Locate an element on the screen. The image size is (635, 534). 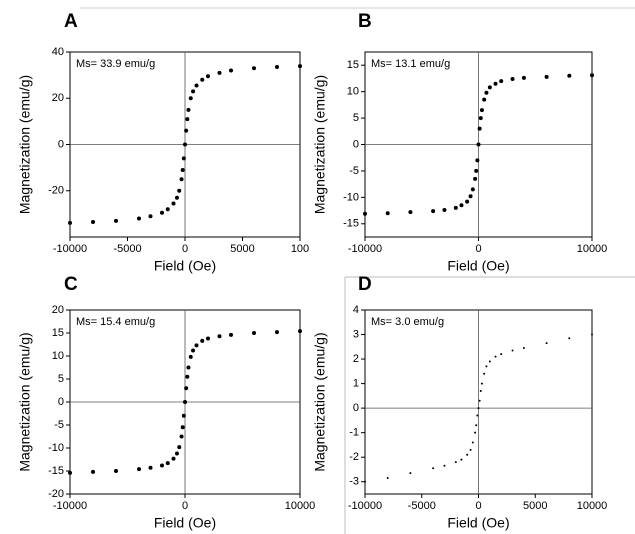
y-tick-label: -1 is located at coordinates (354, 433).